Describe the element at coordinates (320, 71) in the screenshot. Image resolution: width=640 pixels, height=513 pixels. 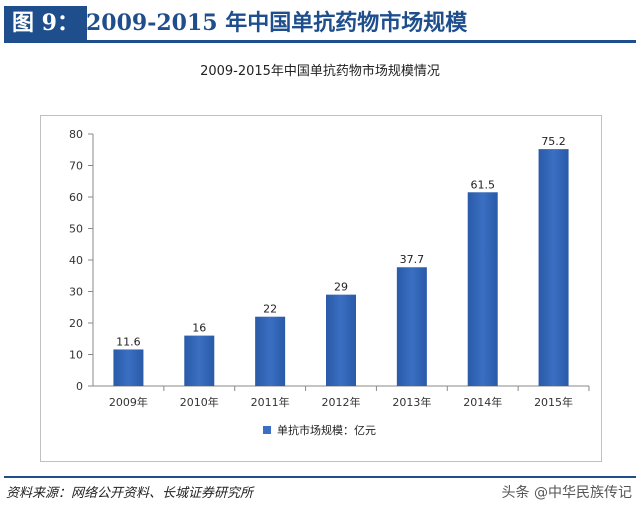
I see `chart-title: 2009-2015年中国单抗药物市场规模情况` at that location.